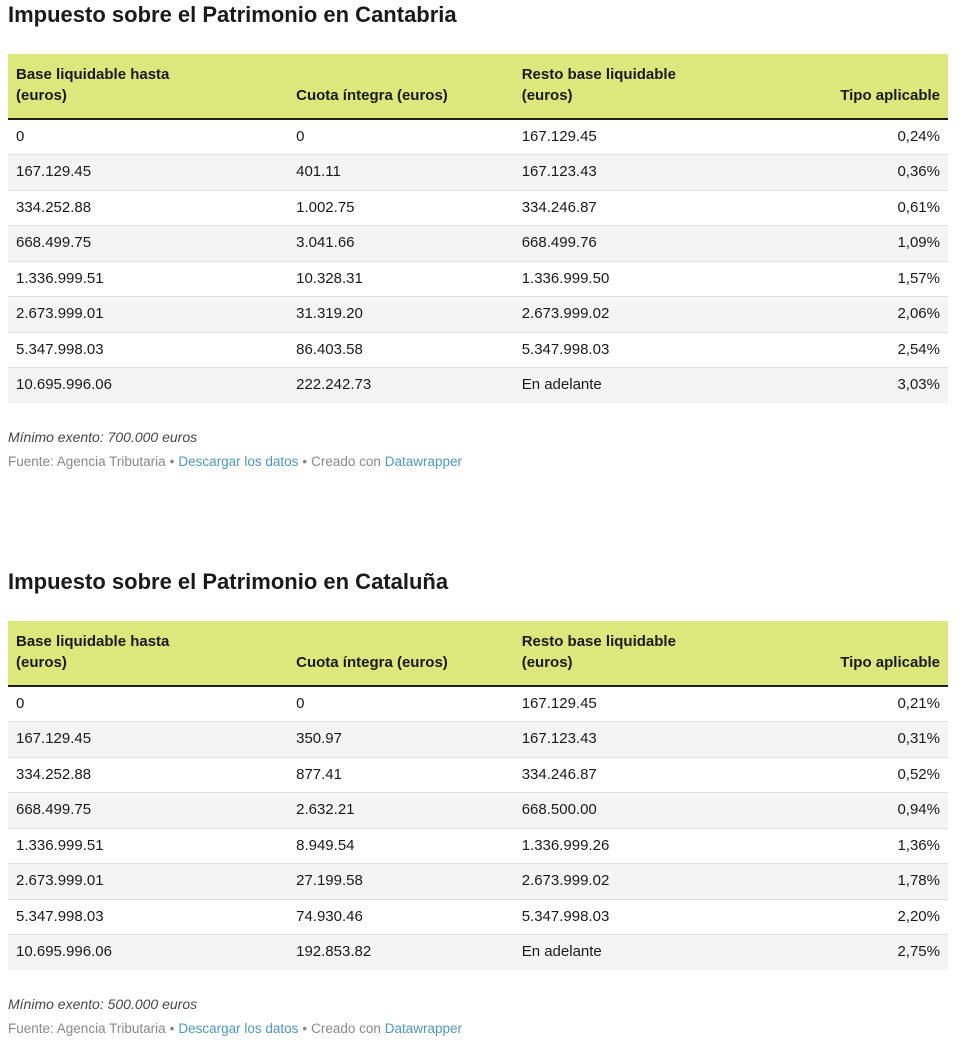  Describe the element at coordinates (478, 137) in the screenshot. I see `table-row: 0 0 167.129.45 0,24%` at that location.